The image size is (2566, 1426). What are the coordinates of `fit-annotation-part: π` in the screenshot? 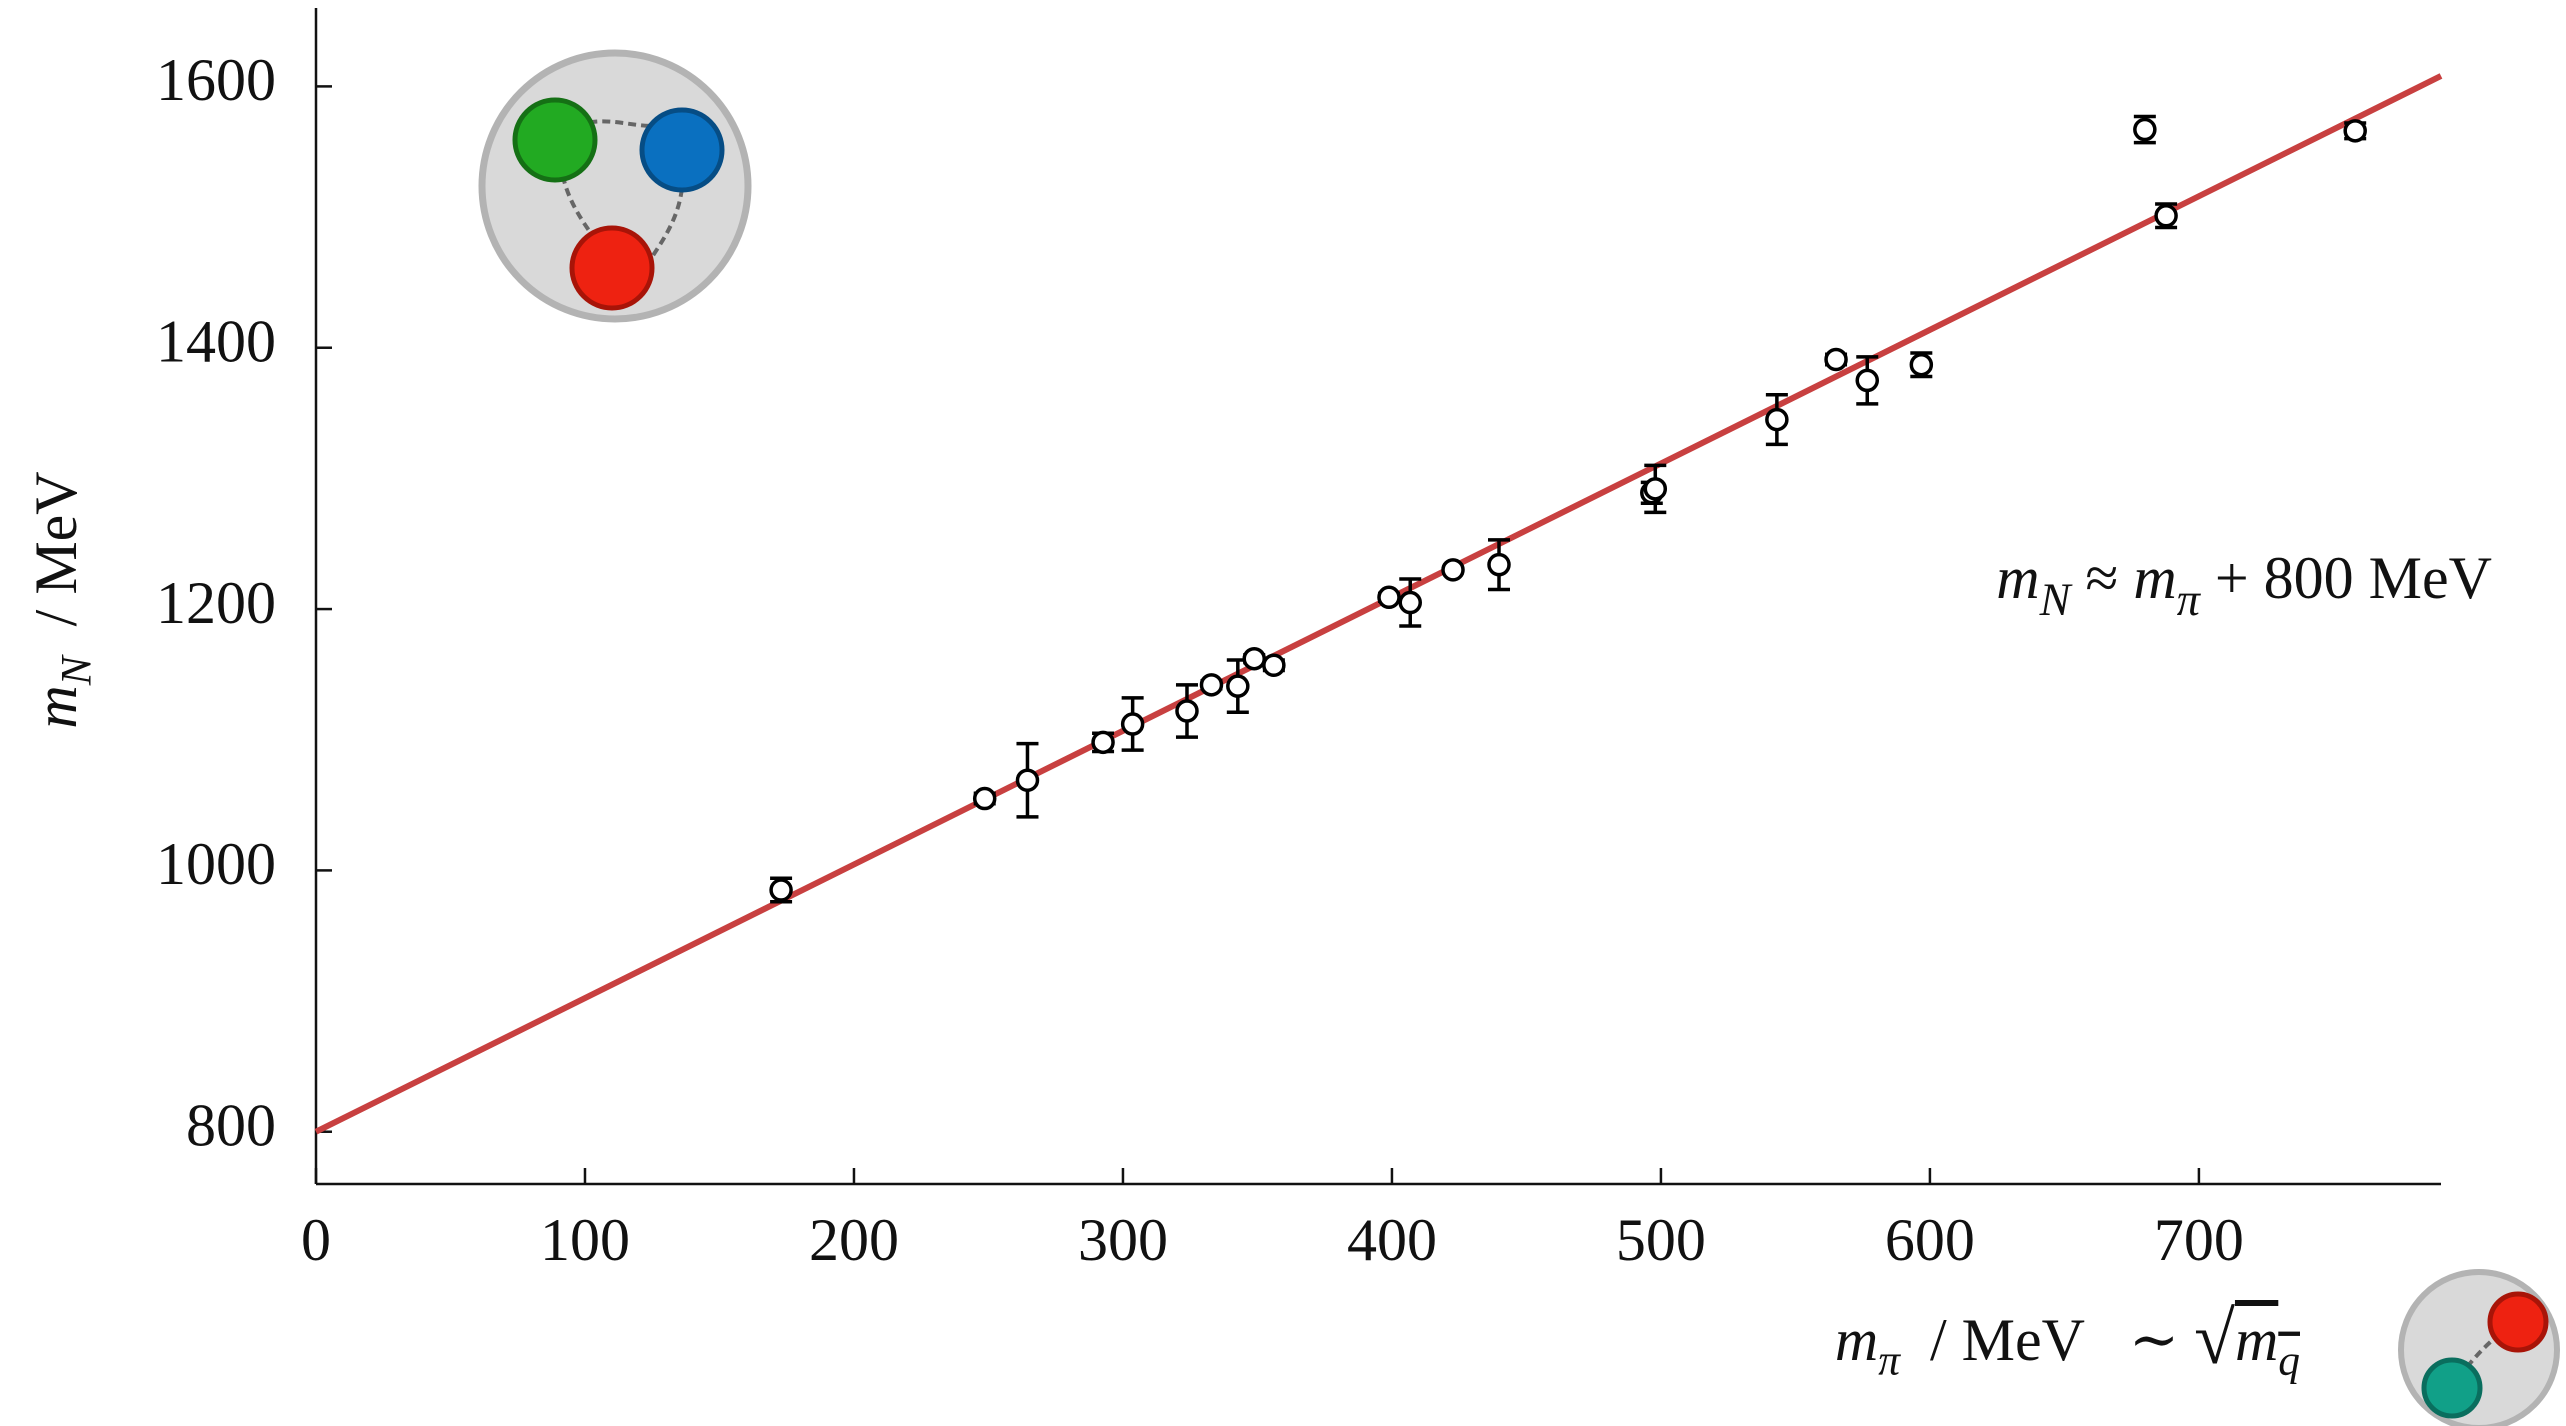 It's located at (2189, 598).